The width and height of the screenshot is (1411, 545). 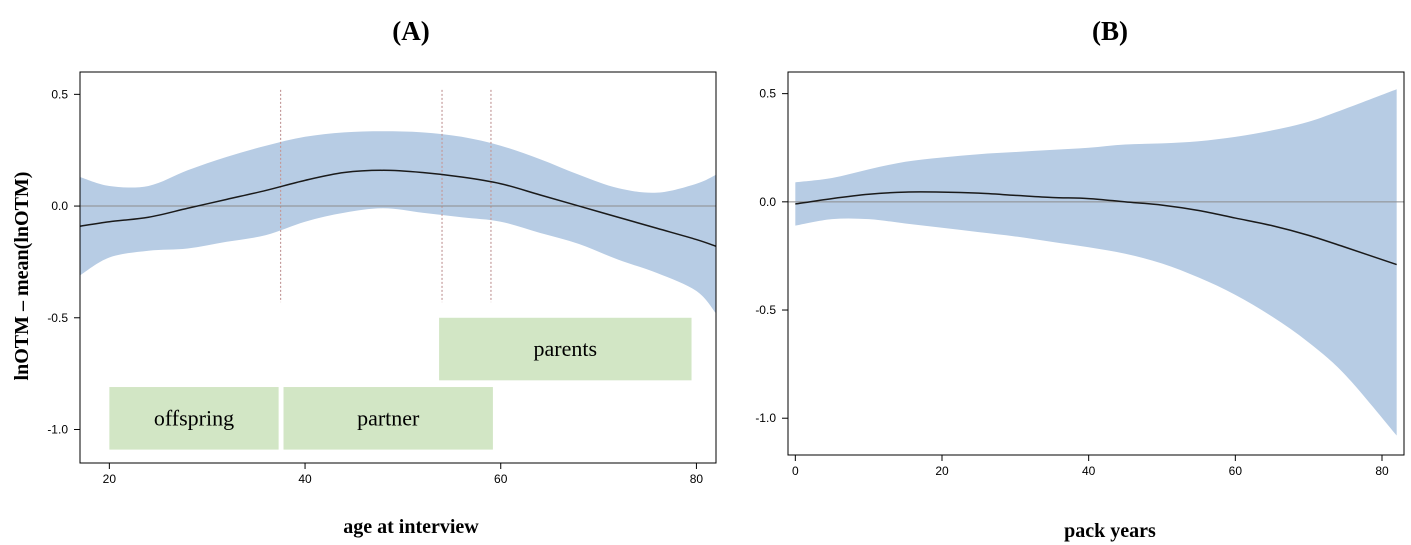 I want to click on panel-b-title: (B), so click(x=1110, y=31).